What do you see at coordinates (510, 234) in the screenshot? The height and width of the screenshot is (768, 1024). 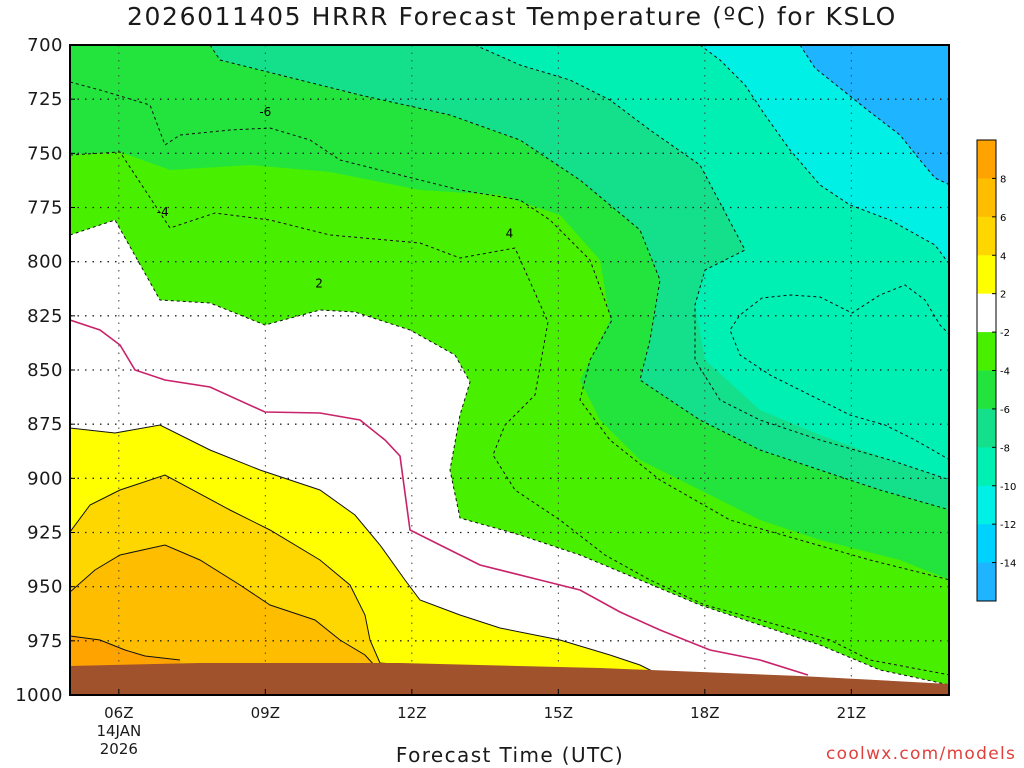 I see `contour-label: 4` at bounding box center [510, 234].